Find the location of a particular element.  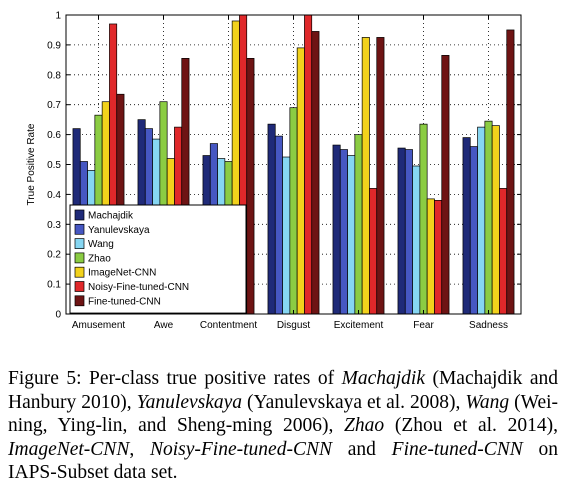

y-tick-label: 0.4 is located at coordinates (54, 195).